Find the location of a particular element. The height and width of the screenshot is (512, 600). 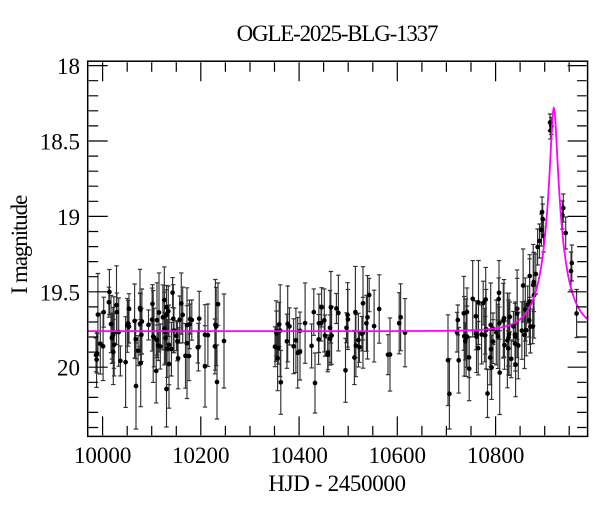

svg-text: 10600 is located at coordinates (398, 455).